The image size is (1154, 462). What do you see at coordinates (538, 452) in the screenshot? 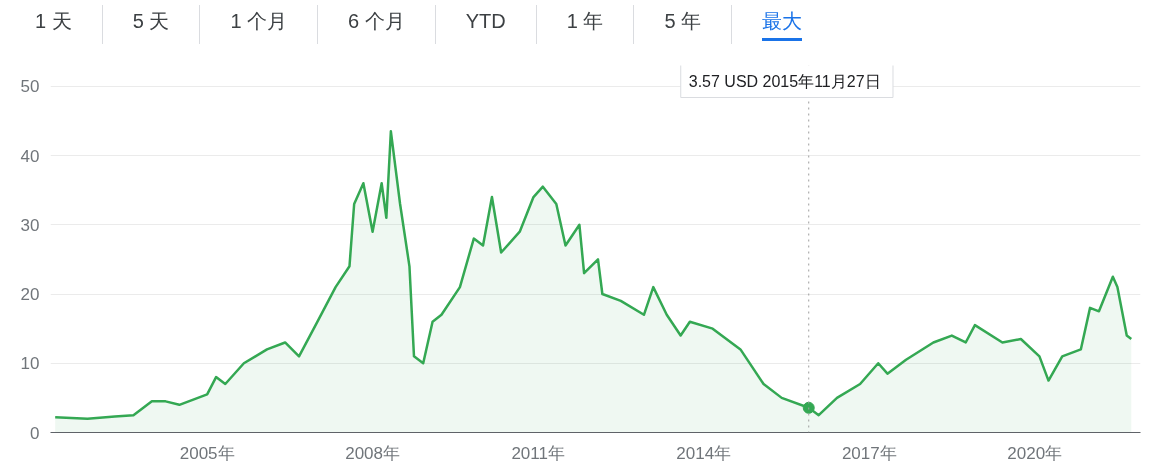
I see `x-tick-label: 2011年` at bounding box center [538, 452].